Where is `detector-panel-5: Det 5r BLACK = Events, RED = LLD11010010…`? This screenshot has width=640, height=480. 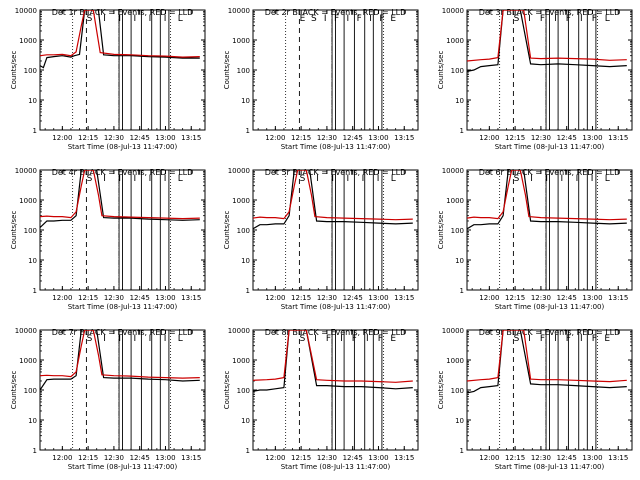 detector-panel-5: Det 5r BLACK = Events, RED = LLD11010010… is located at coordinates (321, 239).